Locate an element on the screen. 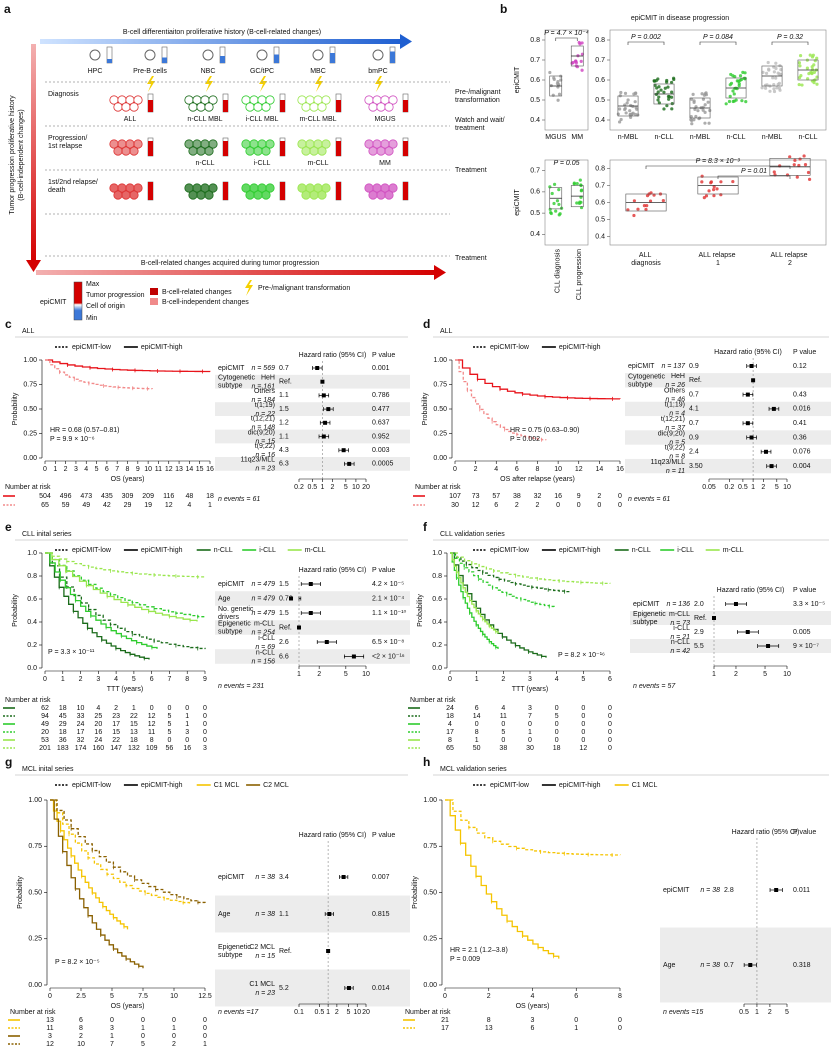 The width and height of the screenshot is (831, 1050). p-value: P = 0.01 is located at coordinates (754, 171).